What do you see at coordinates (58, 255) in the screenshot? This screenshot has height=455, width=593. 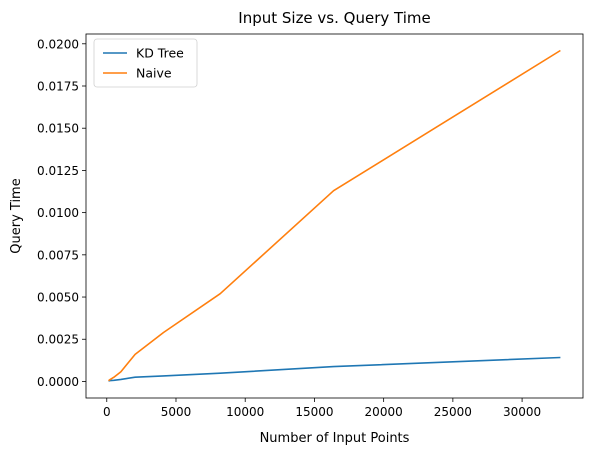 I see `y-tick-label: 0.0075` at bounding box center [58, 255].